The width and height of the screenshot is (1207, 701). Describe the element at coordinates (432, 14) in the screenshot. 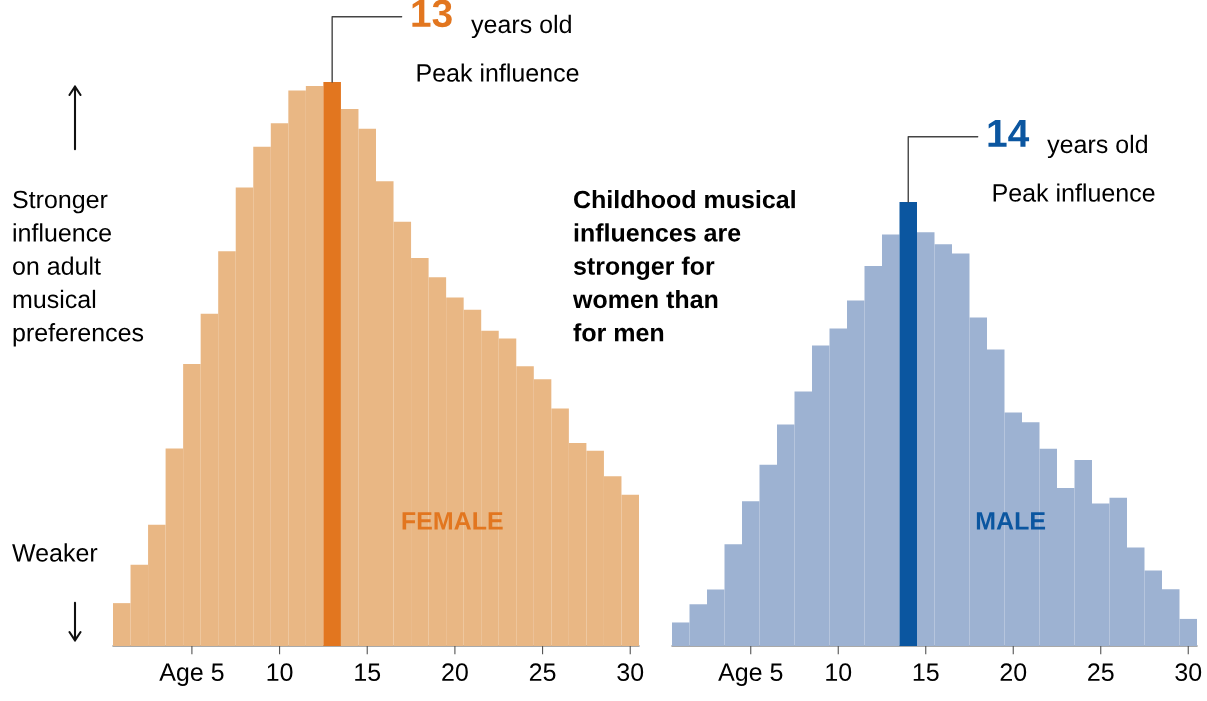

I see `annotation: 13` at that location.